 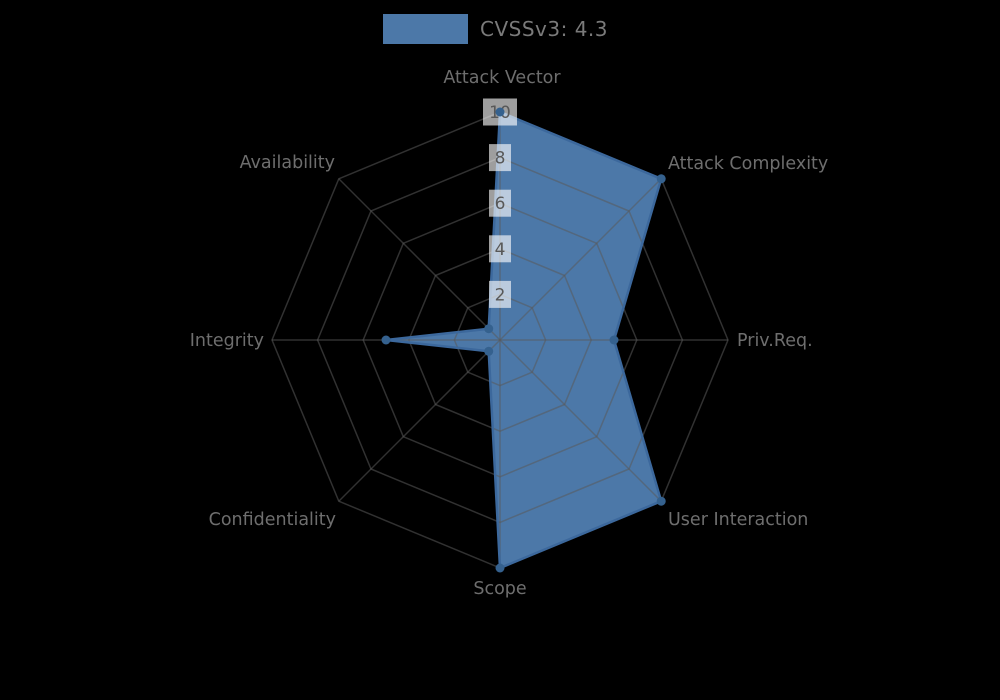 I want to click on axis-label-scope: Scope, so click(x=499, y=589).